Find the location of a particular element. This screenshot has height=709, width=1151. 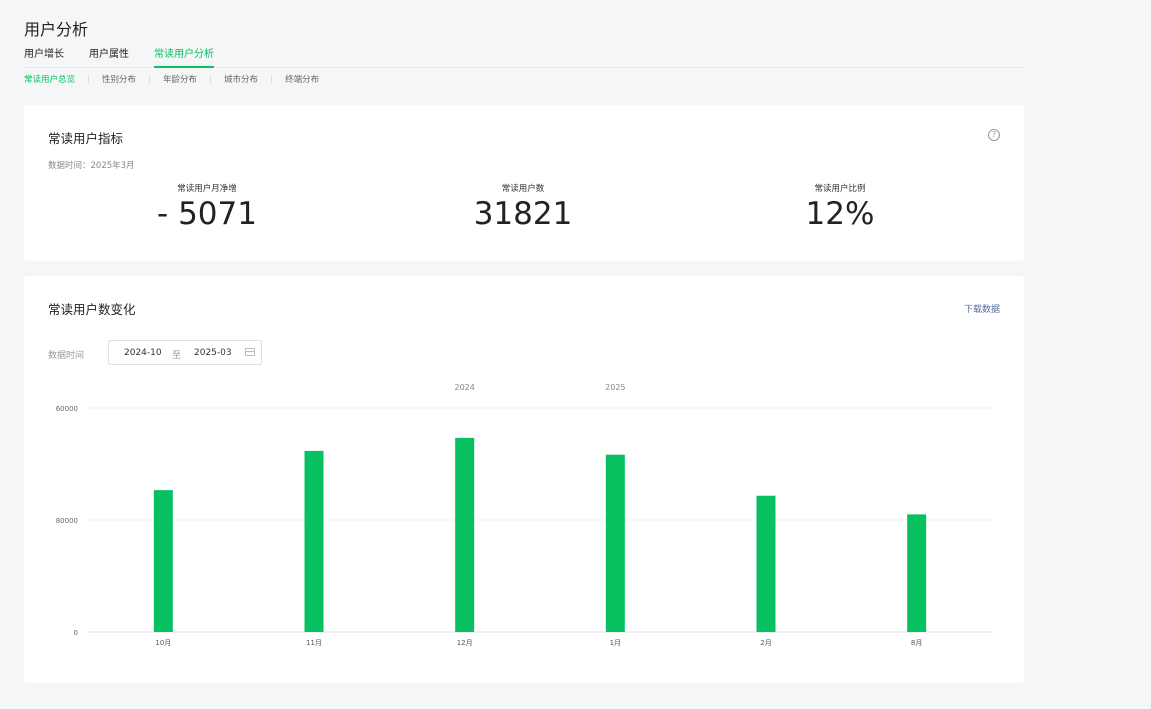

metric-user-ratio: 常读用户比例 12% is located at coordinates (840, 207).